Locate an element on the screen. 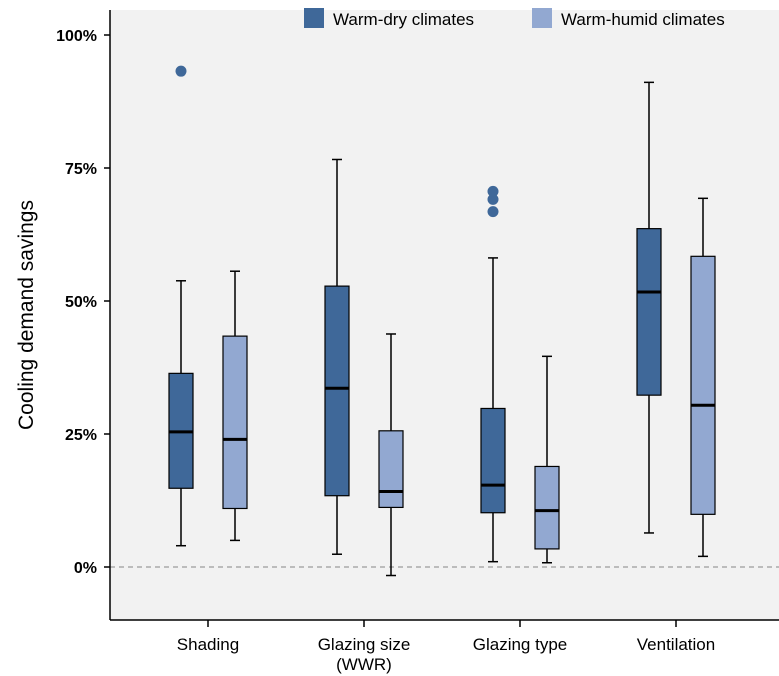 Image resolution: width=779 pixels, height=676 pixels. x-tick-label: Glazing size is located at coordinates (364, 644).